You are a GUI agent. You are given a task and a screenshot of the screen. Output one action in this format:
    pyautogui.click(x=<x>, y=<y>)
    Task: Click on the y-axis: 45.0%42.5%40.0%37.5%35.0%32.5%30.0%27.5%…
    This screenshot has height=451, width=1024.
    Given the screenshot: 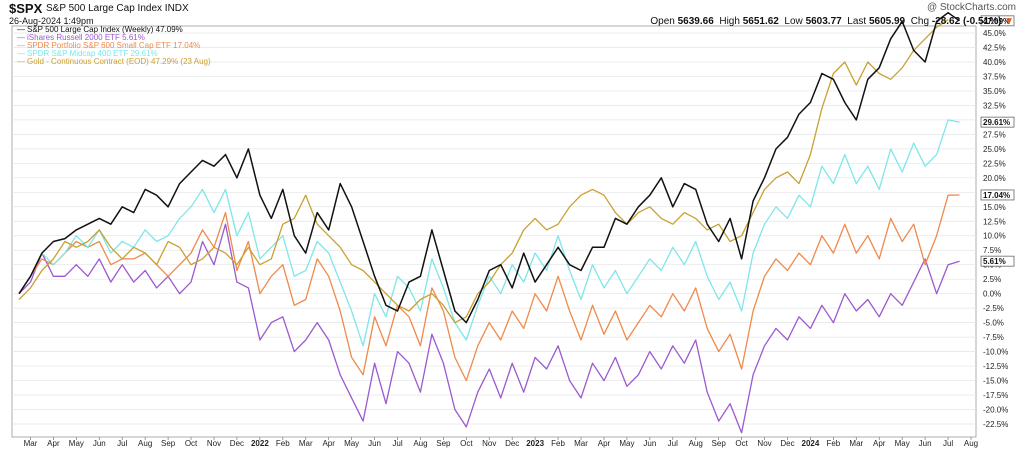 What is the action you would take?
    pyautogui.click(x=995, y=229)
    